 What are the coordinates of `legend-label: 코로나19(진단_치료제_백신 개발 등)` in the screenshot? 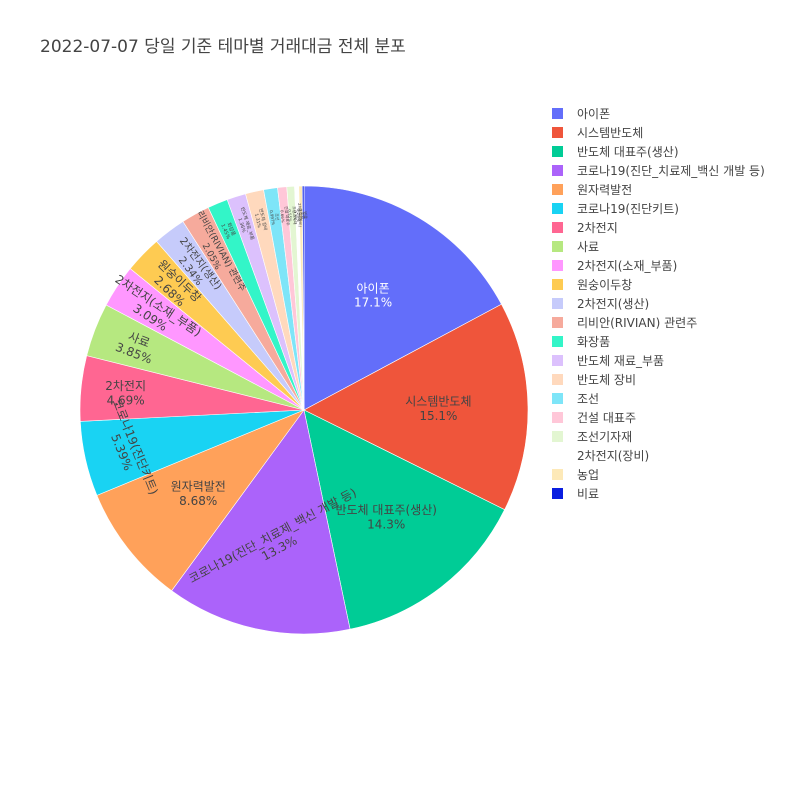 It's located at (671, 171).